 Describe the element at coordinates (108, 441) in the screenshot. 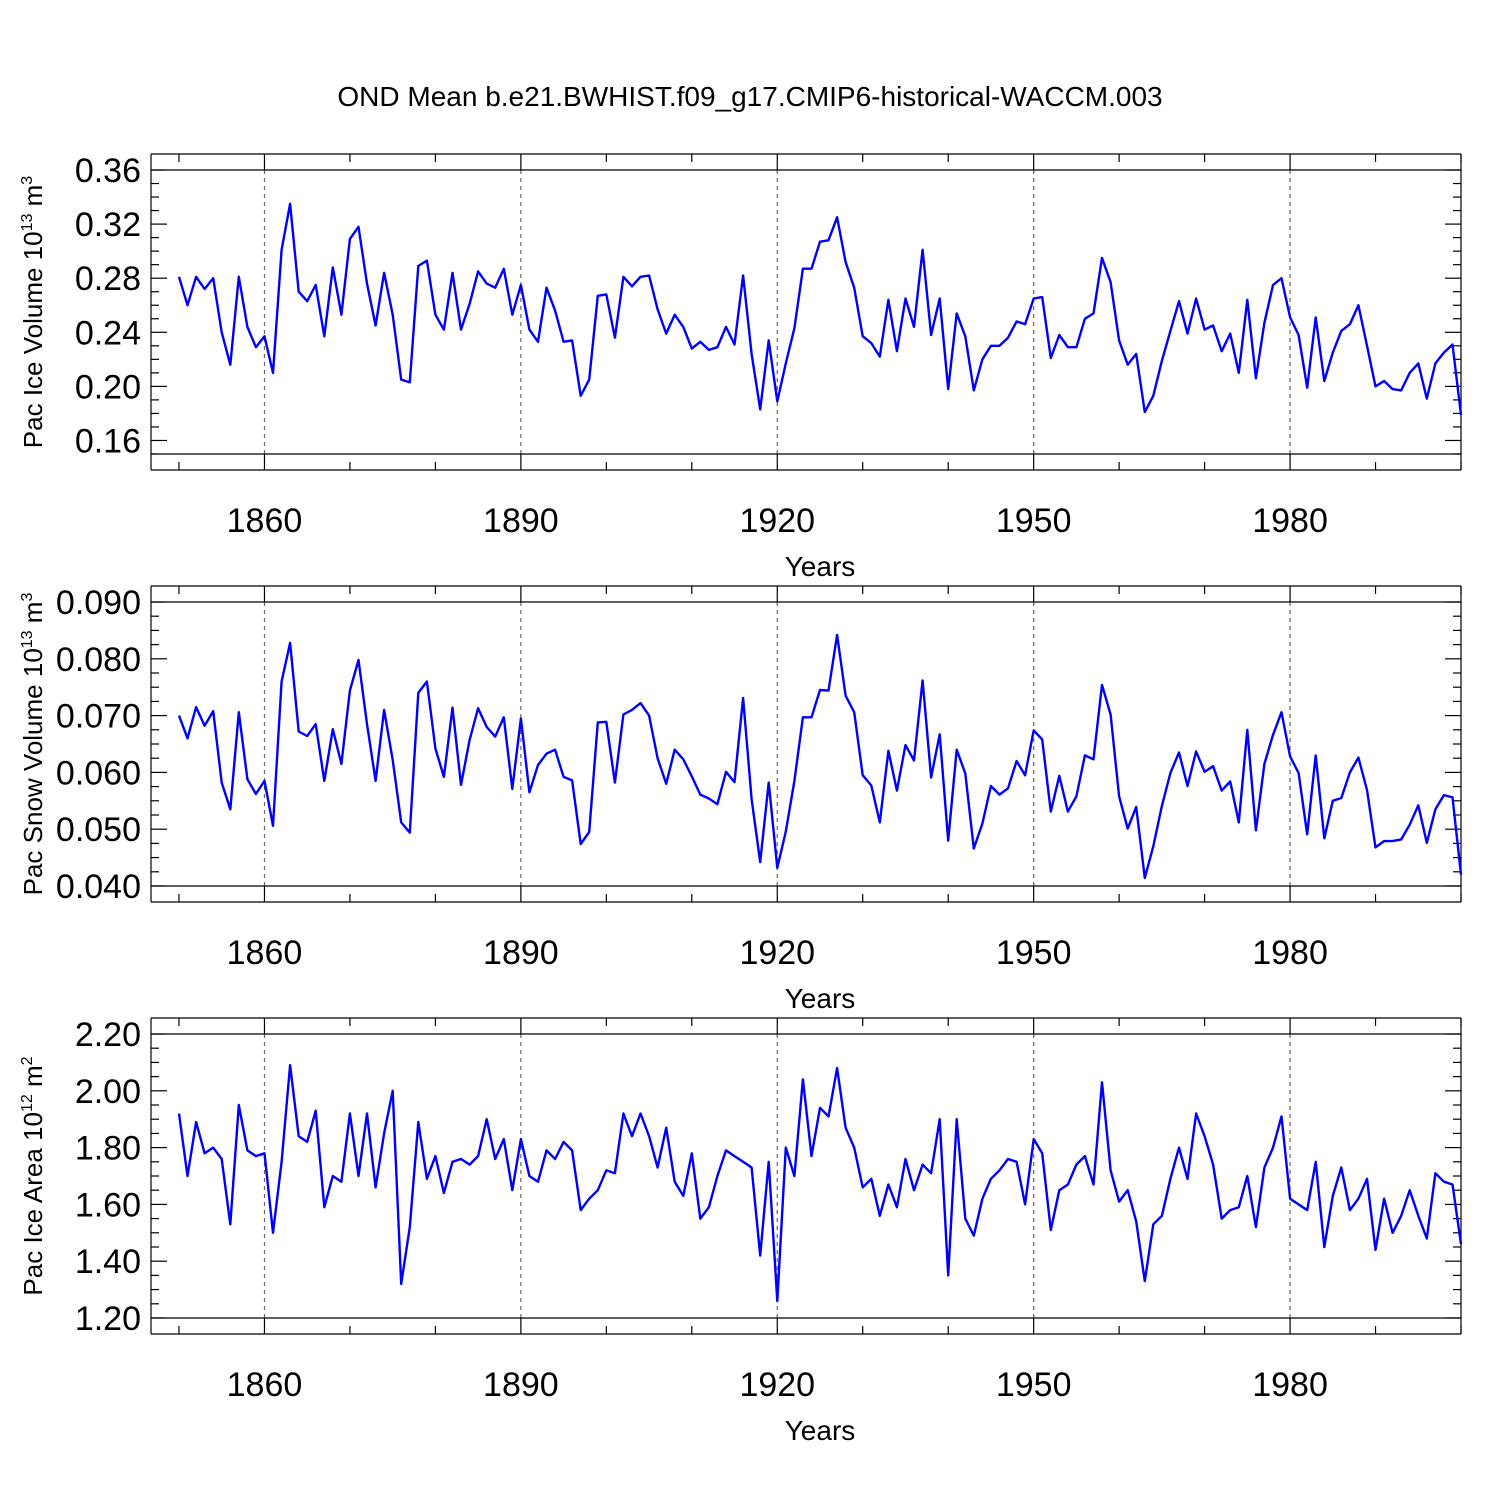

I see `y-tick-label: 0.16` at that location.